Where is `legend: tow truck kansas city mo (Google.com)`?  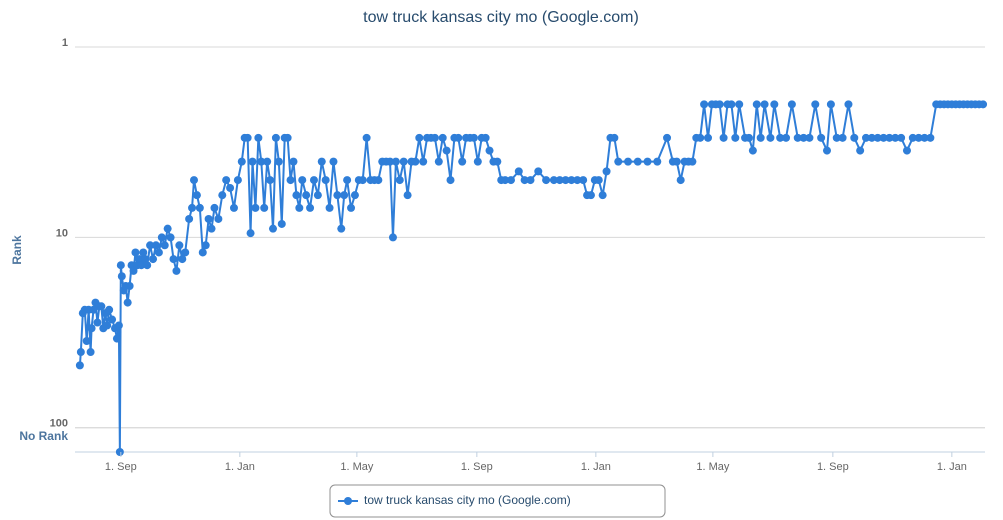 legend: tow truck kansas city mo (Google.com) is located at coordinates (497, 501).